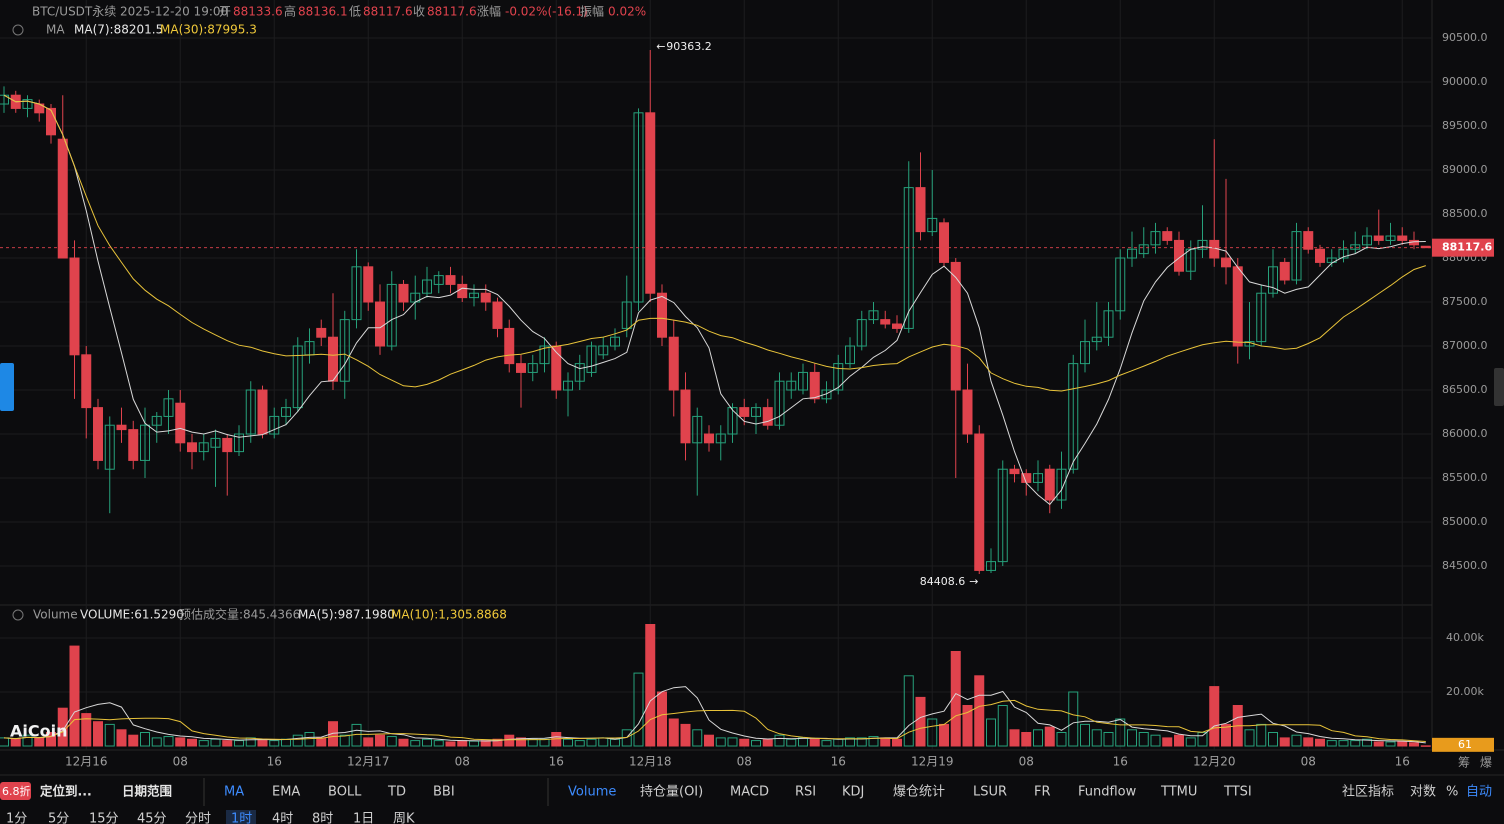  What do you see at coordinates (1042, 792) in the screenshot?
I see `toolbar-item: FR` at bounding box center [1042, 792].